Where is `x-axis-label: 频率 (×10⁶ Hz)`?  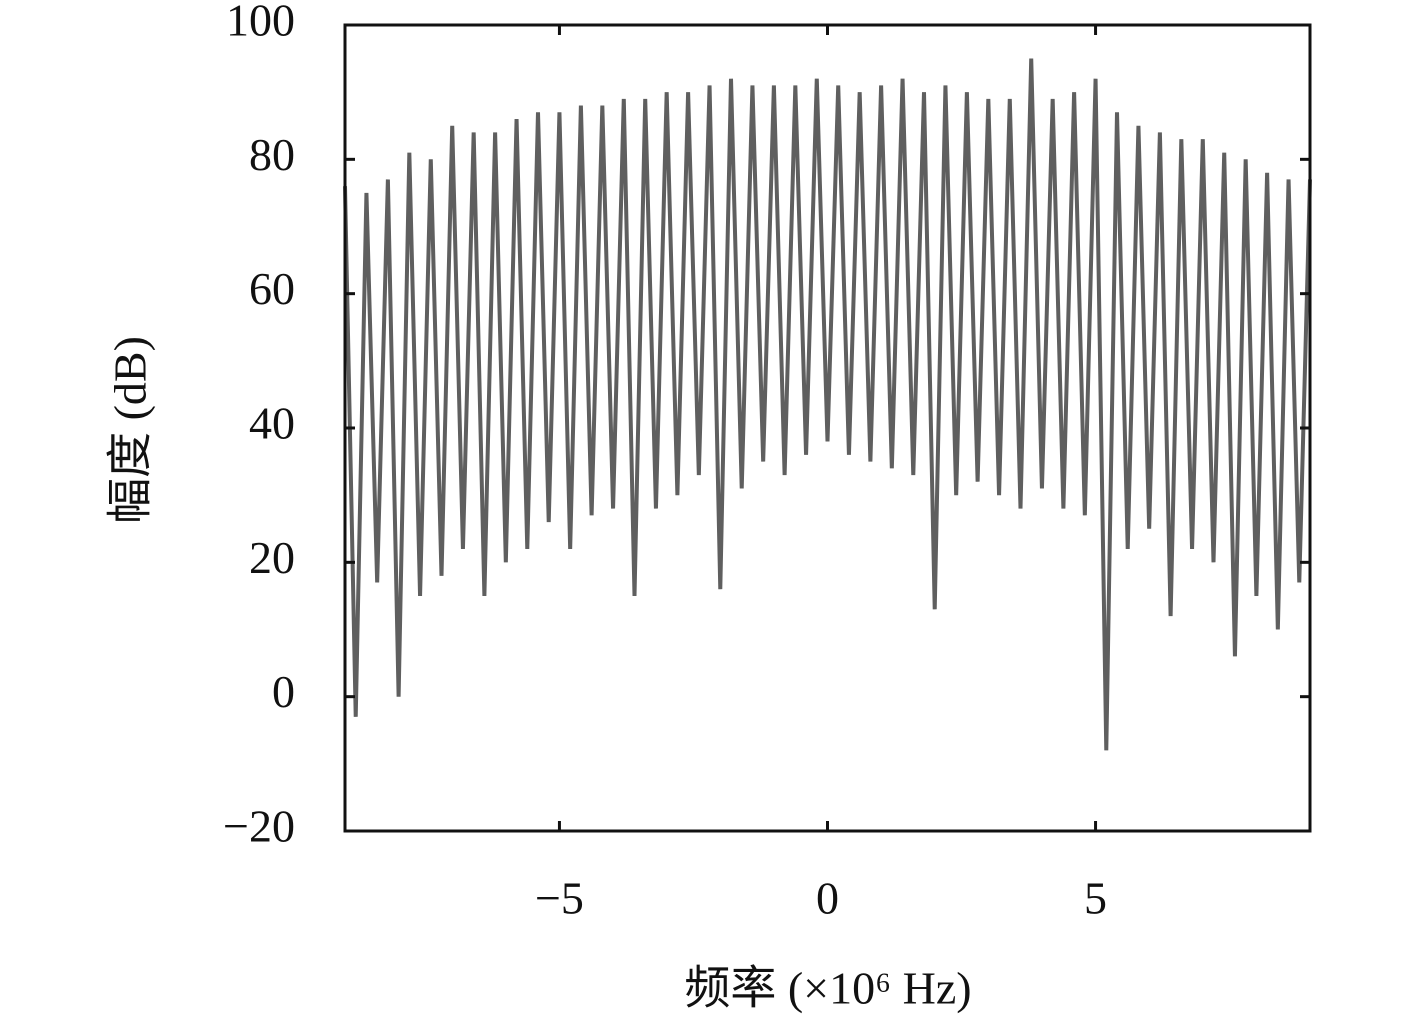 x-axis-label: 频率 (×10⁶ Hz) is located at coordinates (827, 988).